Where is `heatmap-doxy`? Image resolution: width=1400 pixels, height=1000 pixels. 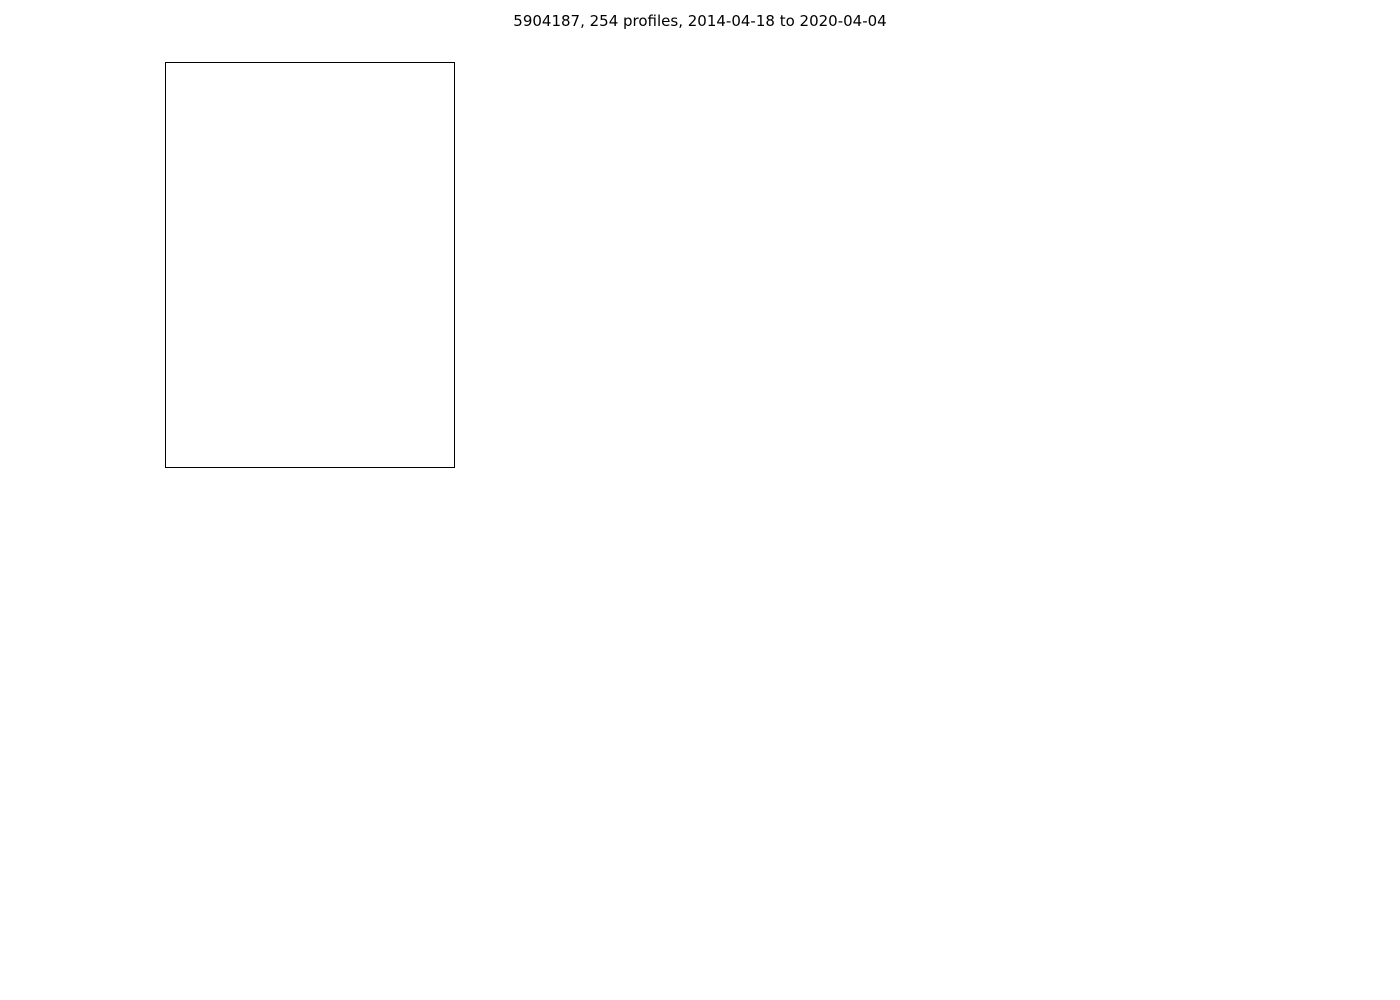
heatmap-doxy is located at coordinates (310, 265).